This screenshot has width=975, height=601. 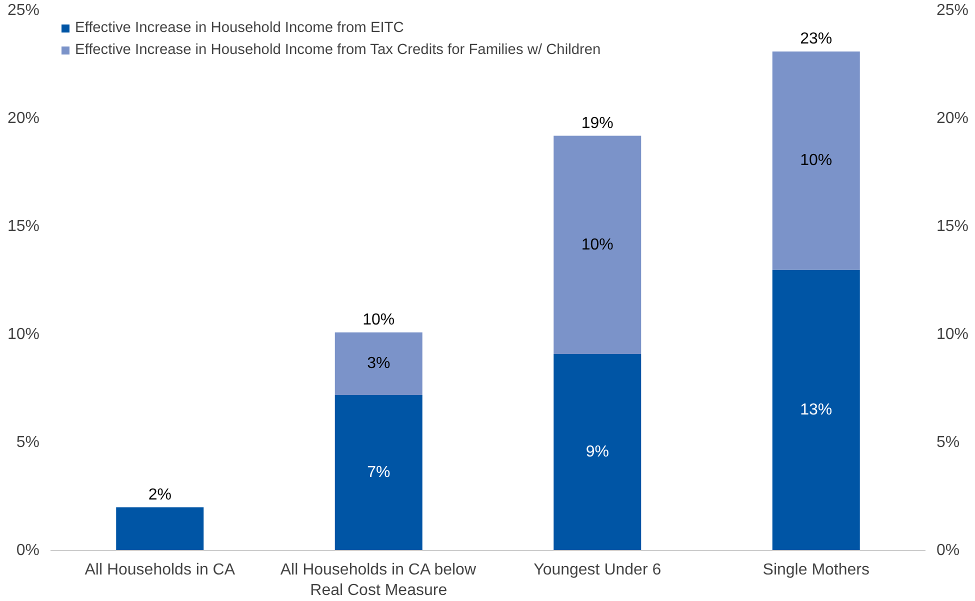 What do you see at coordinates (952, 226) in the screenshot?
I see `y2-tick-label: 15%` at bounding box center [952, 226].